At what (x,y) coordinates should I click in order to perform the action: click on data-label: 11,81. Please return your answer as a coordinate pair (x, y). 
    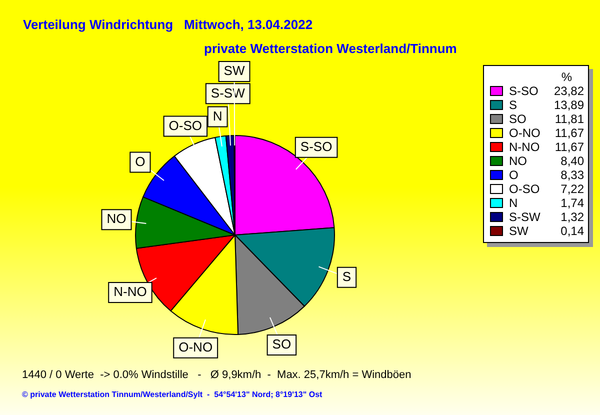
    Looking at the image, I should click on (569, 119).